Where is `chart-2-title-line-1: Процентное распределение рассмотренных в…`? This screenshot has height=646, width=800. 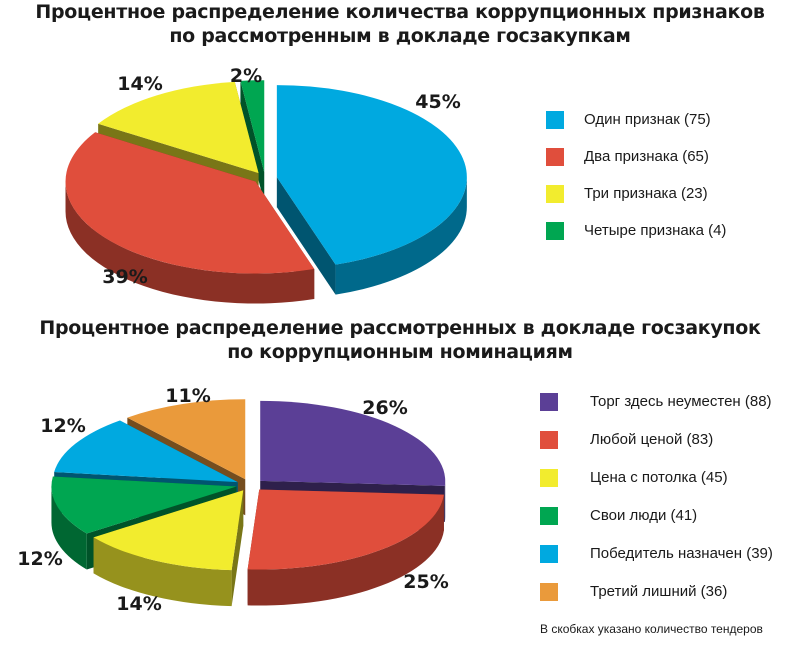
chart-2-title-line-1: Процентное распределение рассмотренных в… is located at coordinates (400, 328).